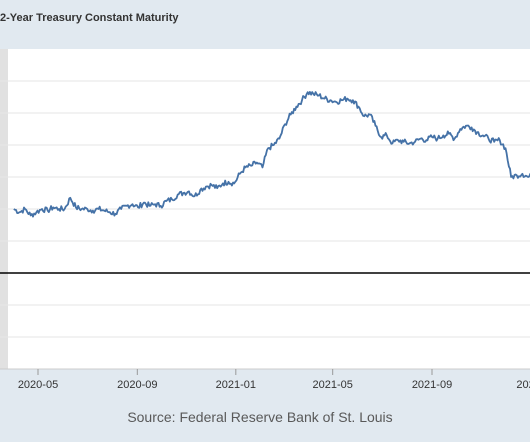 The height and width of the screenshot is (442, 530). I want to click on x-tick-label-4: 2021-09, so click(432, 385).